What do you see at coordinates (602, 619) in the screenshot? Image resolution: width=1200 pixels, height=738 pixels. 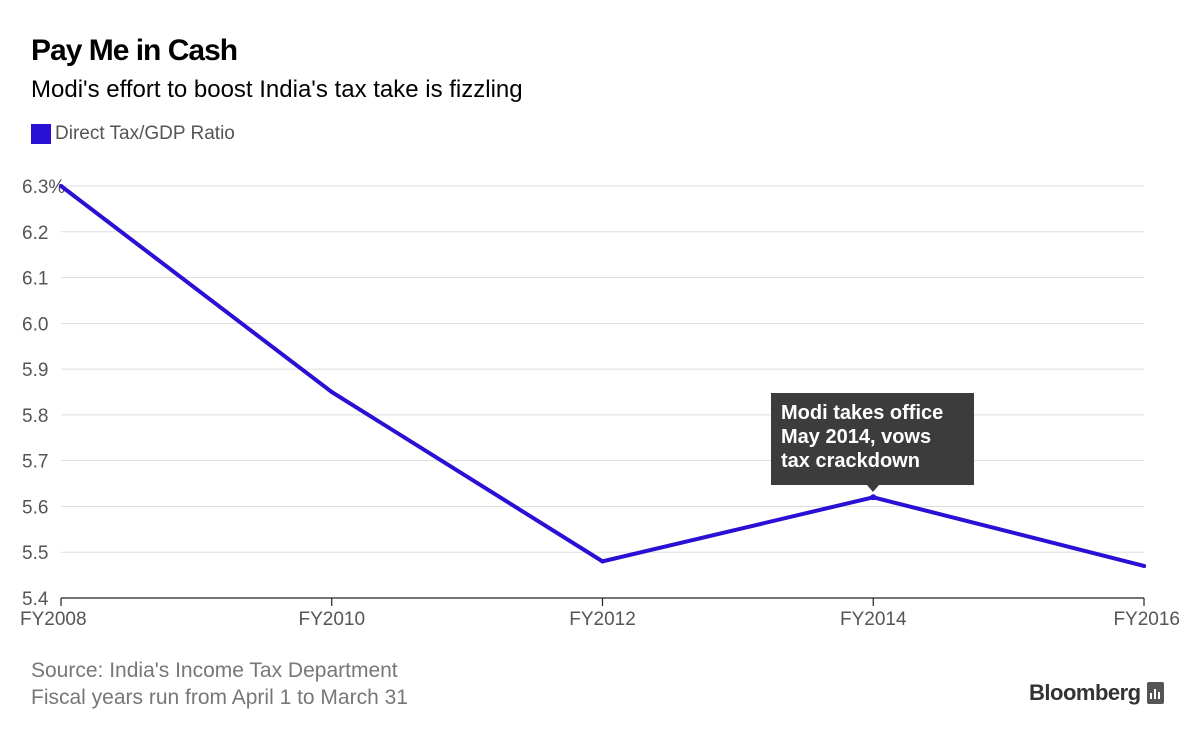 I see `x-tick-label: FY2012` at bounding box center [602, 619].